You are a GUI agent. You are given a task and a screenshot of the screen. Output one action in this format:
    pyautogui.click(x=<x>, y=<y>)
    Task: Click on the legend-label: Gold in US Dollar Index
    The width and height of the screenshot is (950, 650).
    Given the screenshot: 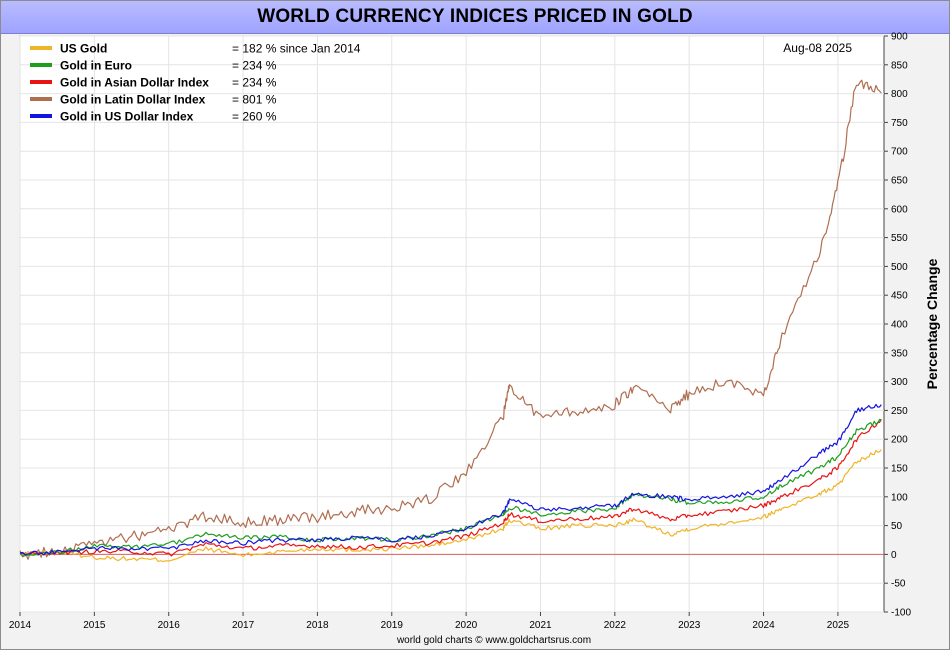 What is the action you would take?
    pyautogui.click(x=127, y=117)
    